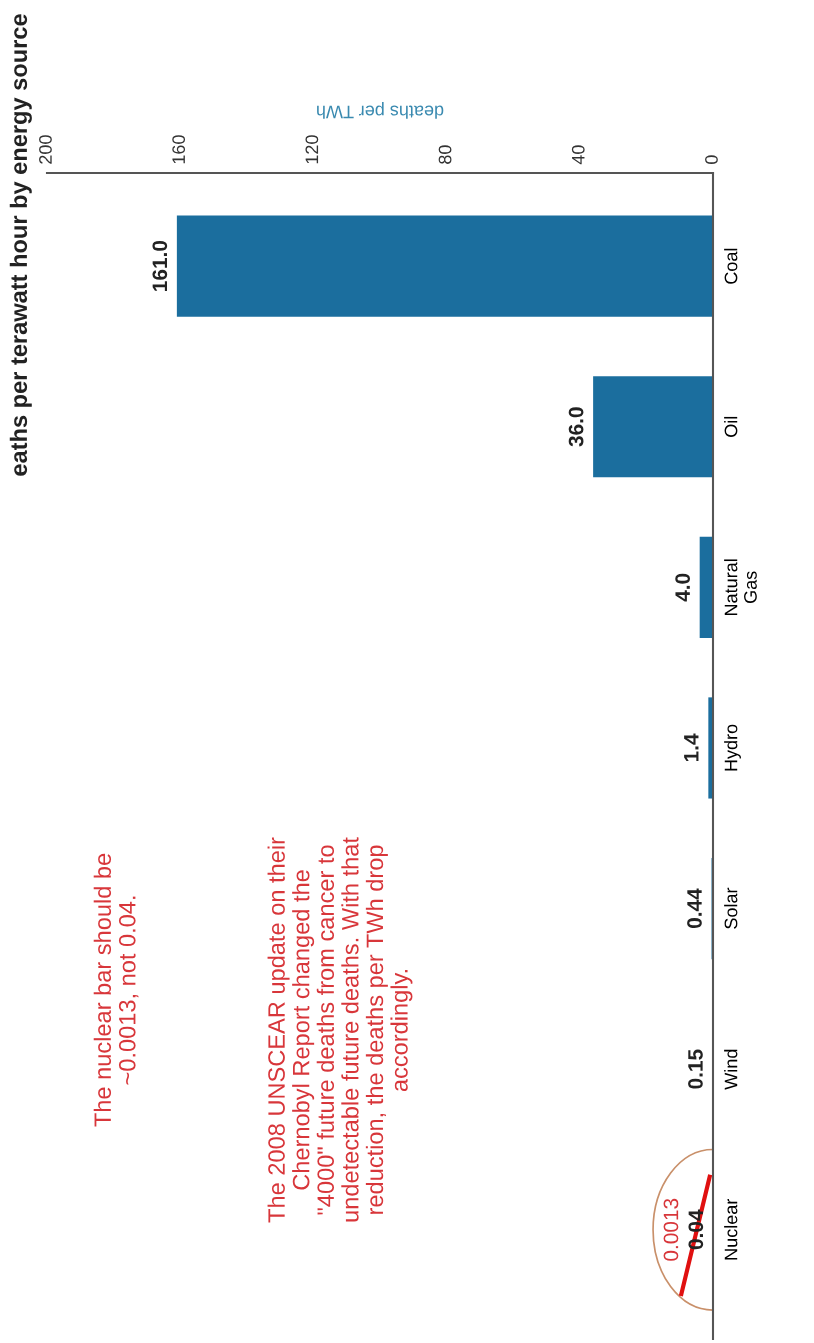 Image resolution: width=814 pixels, height=1343 pixels. What do you see at coordinates (576, 427) in the screenshot?
I see `data-label: 36.0` at bounding box center [576, 427].